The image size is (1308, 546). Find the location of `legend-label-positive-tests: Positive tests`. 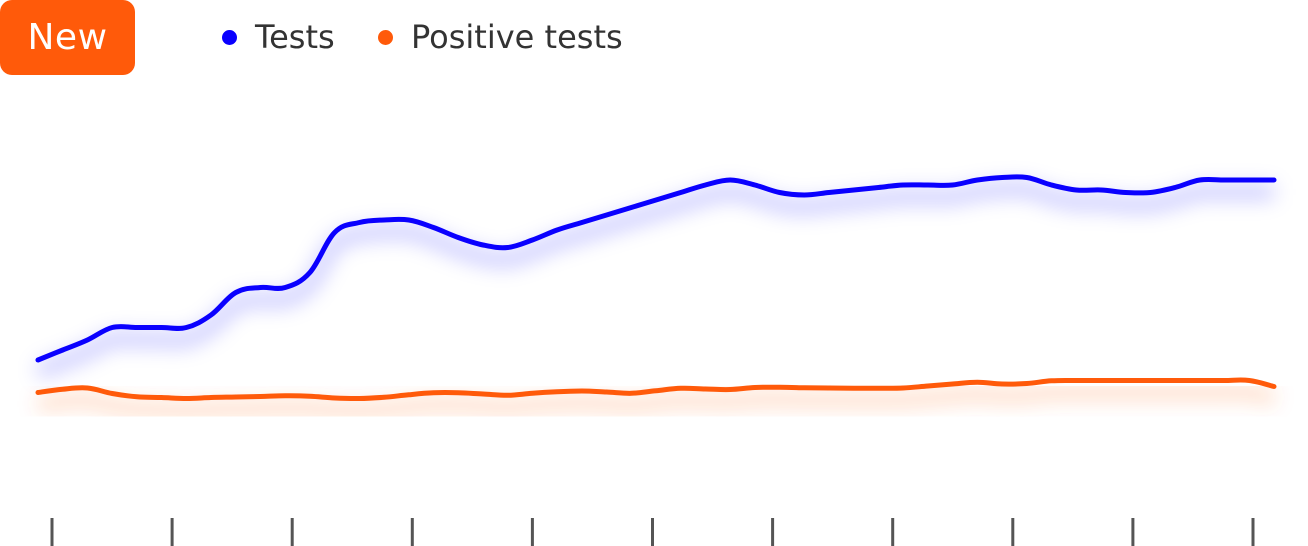

legend-label-positive-tests: Positive tests is located at coordinates (517, 37).